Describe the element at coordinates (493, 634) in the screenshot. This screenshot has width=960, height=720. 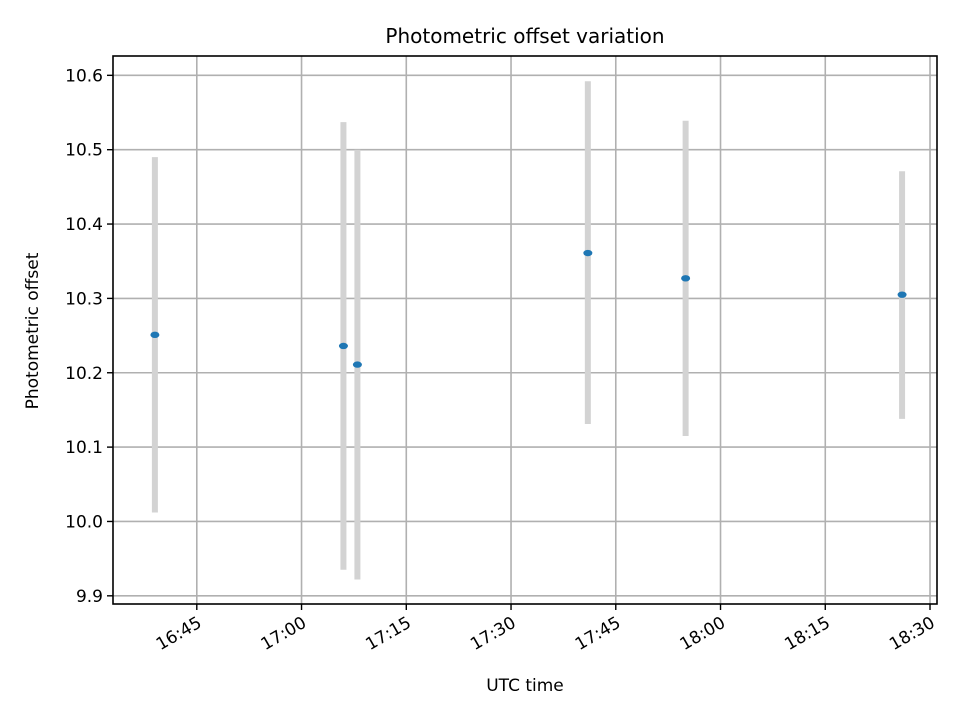
I see `x-tick-label: 17:30` at that location.